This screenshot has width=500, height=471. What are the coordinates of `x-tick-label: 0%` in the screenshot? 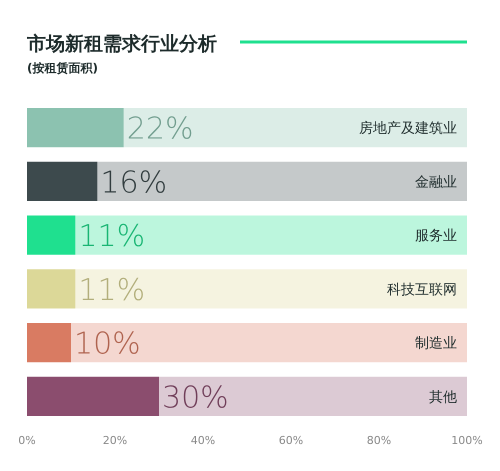 It's located at (27, 440).